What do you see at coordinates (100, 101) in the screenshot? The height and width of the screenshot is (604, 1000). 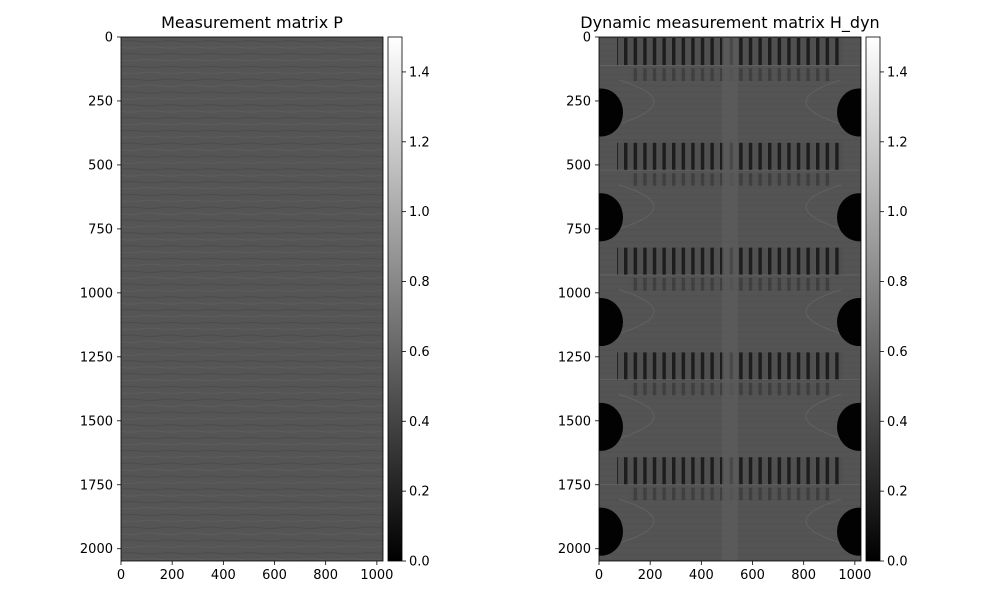 I see `p1-y-tick-label: 250` at bounding box center [100, 101].